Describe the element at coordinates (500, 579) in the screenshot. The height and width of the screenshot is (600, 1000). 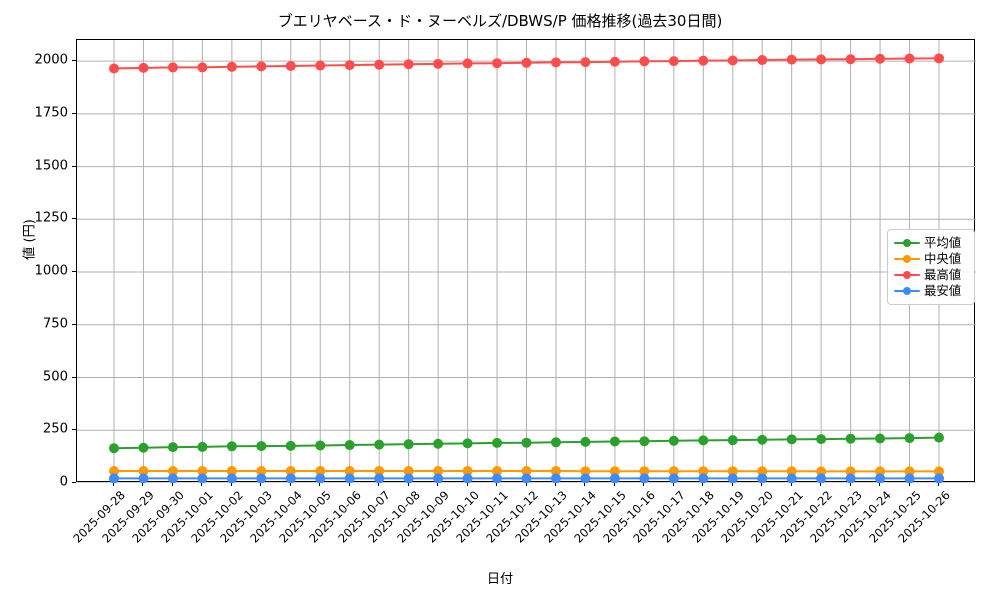
I see `x-axis-title: 日付` at that location.